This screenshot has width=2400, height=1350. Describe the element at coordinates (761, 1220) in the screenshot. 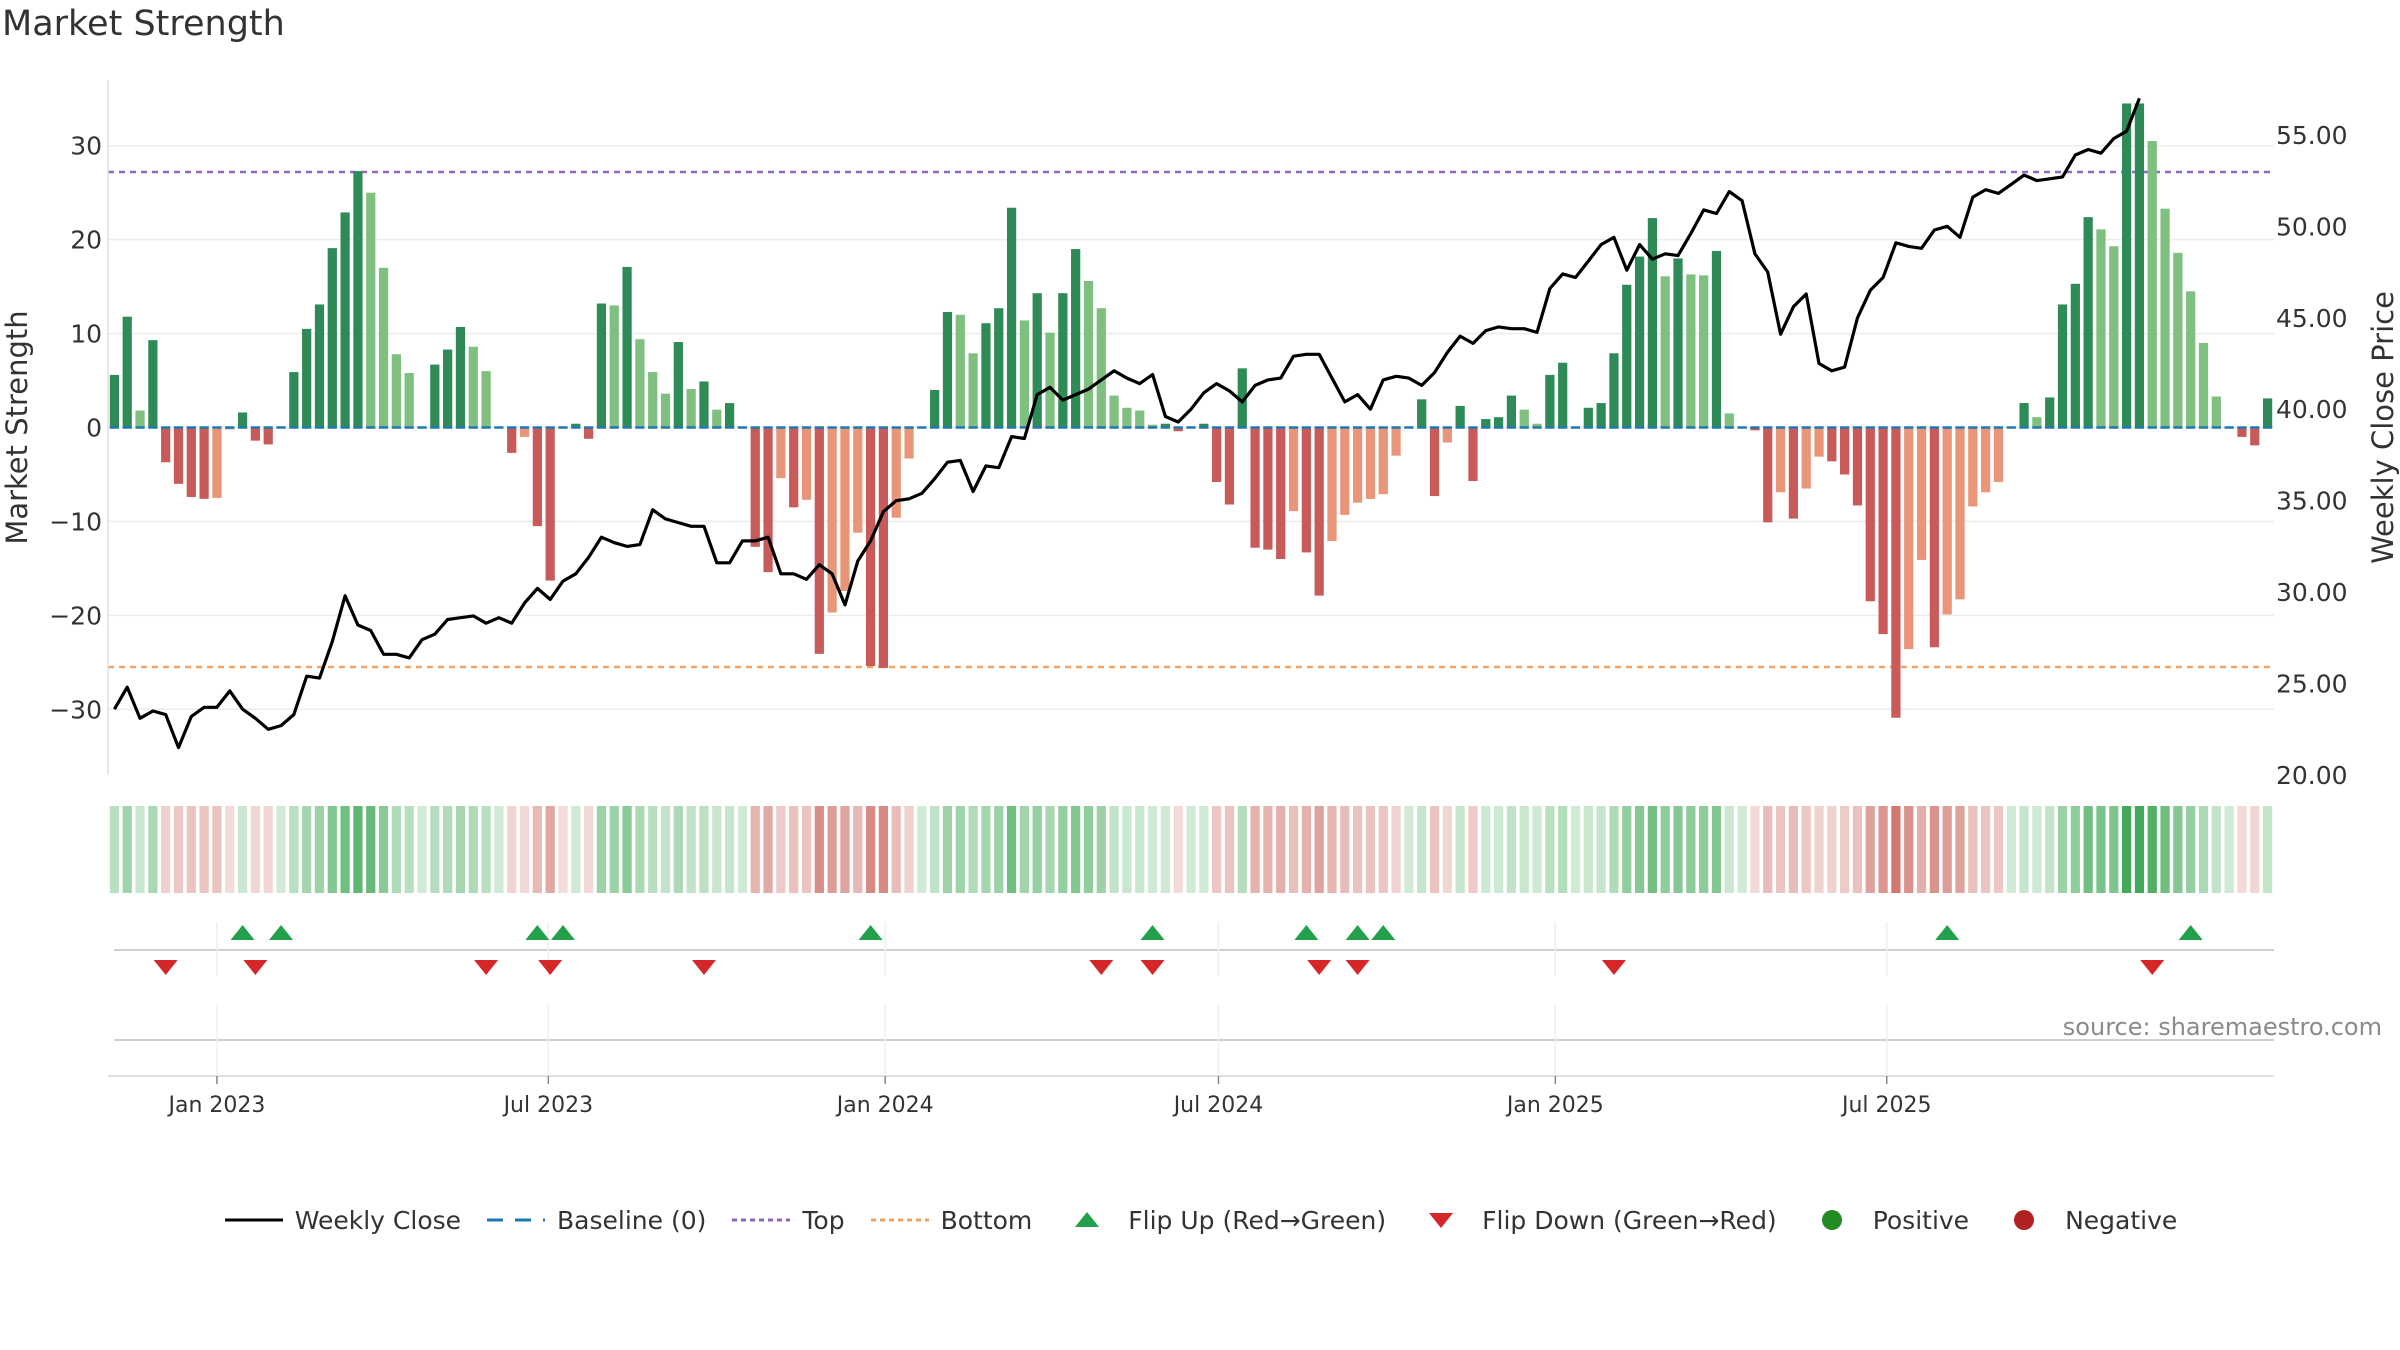

I see `legend-swatch-top` at that location.